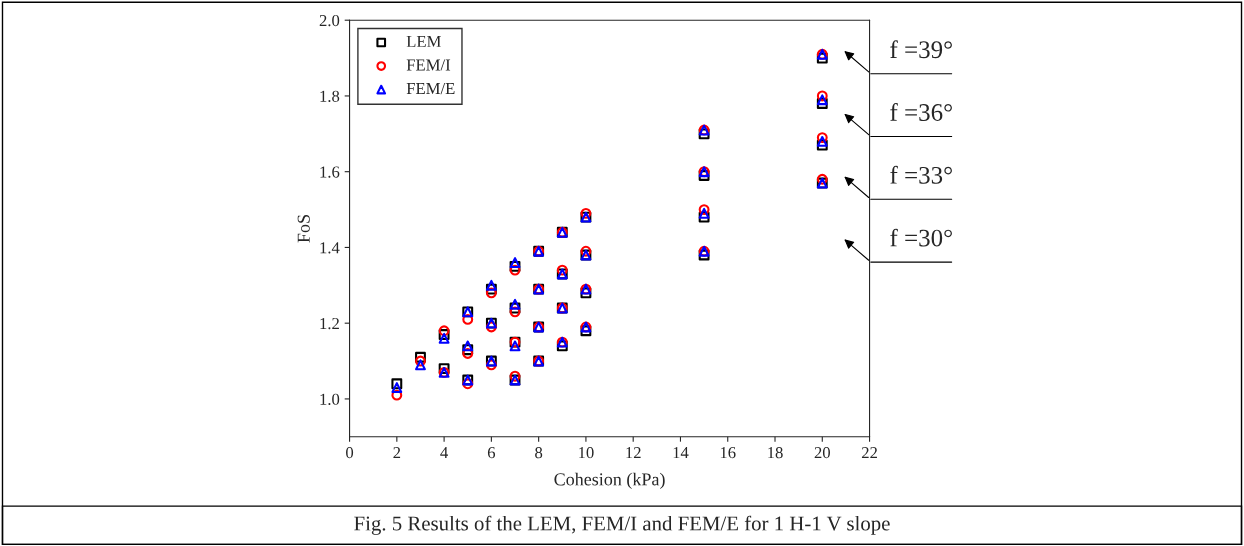 Image resolution: width=1244 pixels, height=546 pixels. I want to click on x-tick-label: 18, so click(775, 453).